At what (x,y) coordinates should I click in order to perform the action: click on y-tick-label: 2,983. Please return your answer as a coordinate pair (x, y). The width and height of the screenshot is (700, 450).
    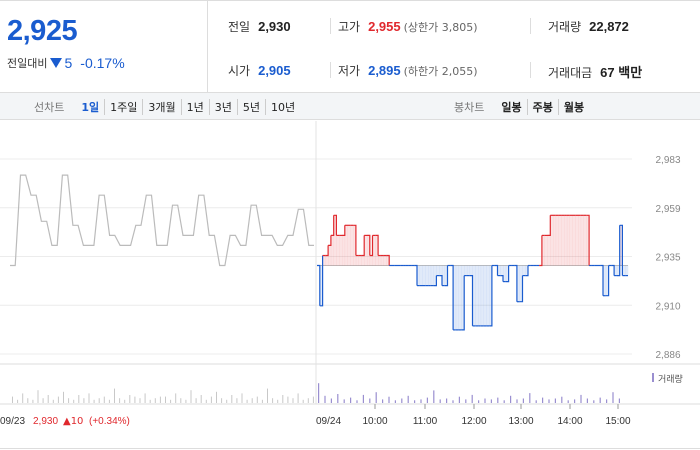
    Looking at the image, I should click on (667, 160).